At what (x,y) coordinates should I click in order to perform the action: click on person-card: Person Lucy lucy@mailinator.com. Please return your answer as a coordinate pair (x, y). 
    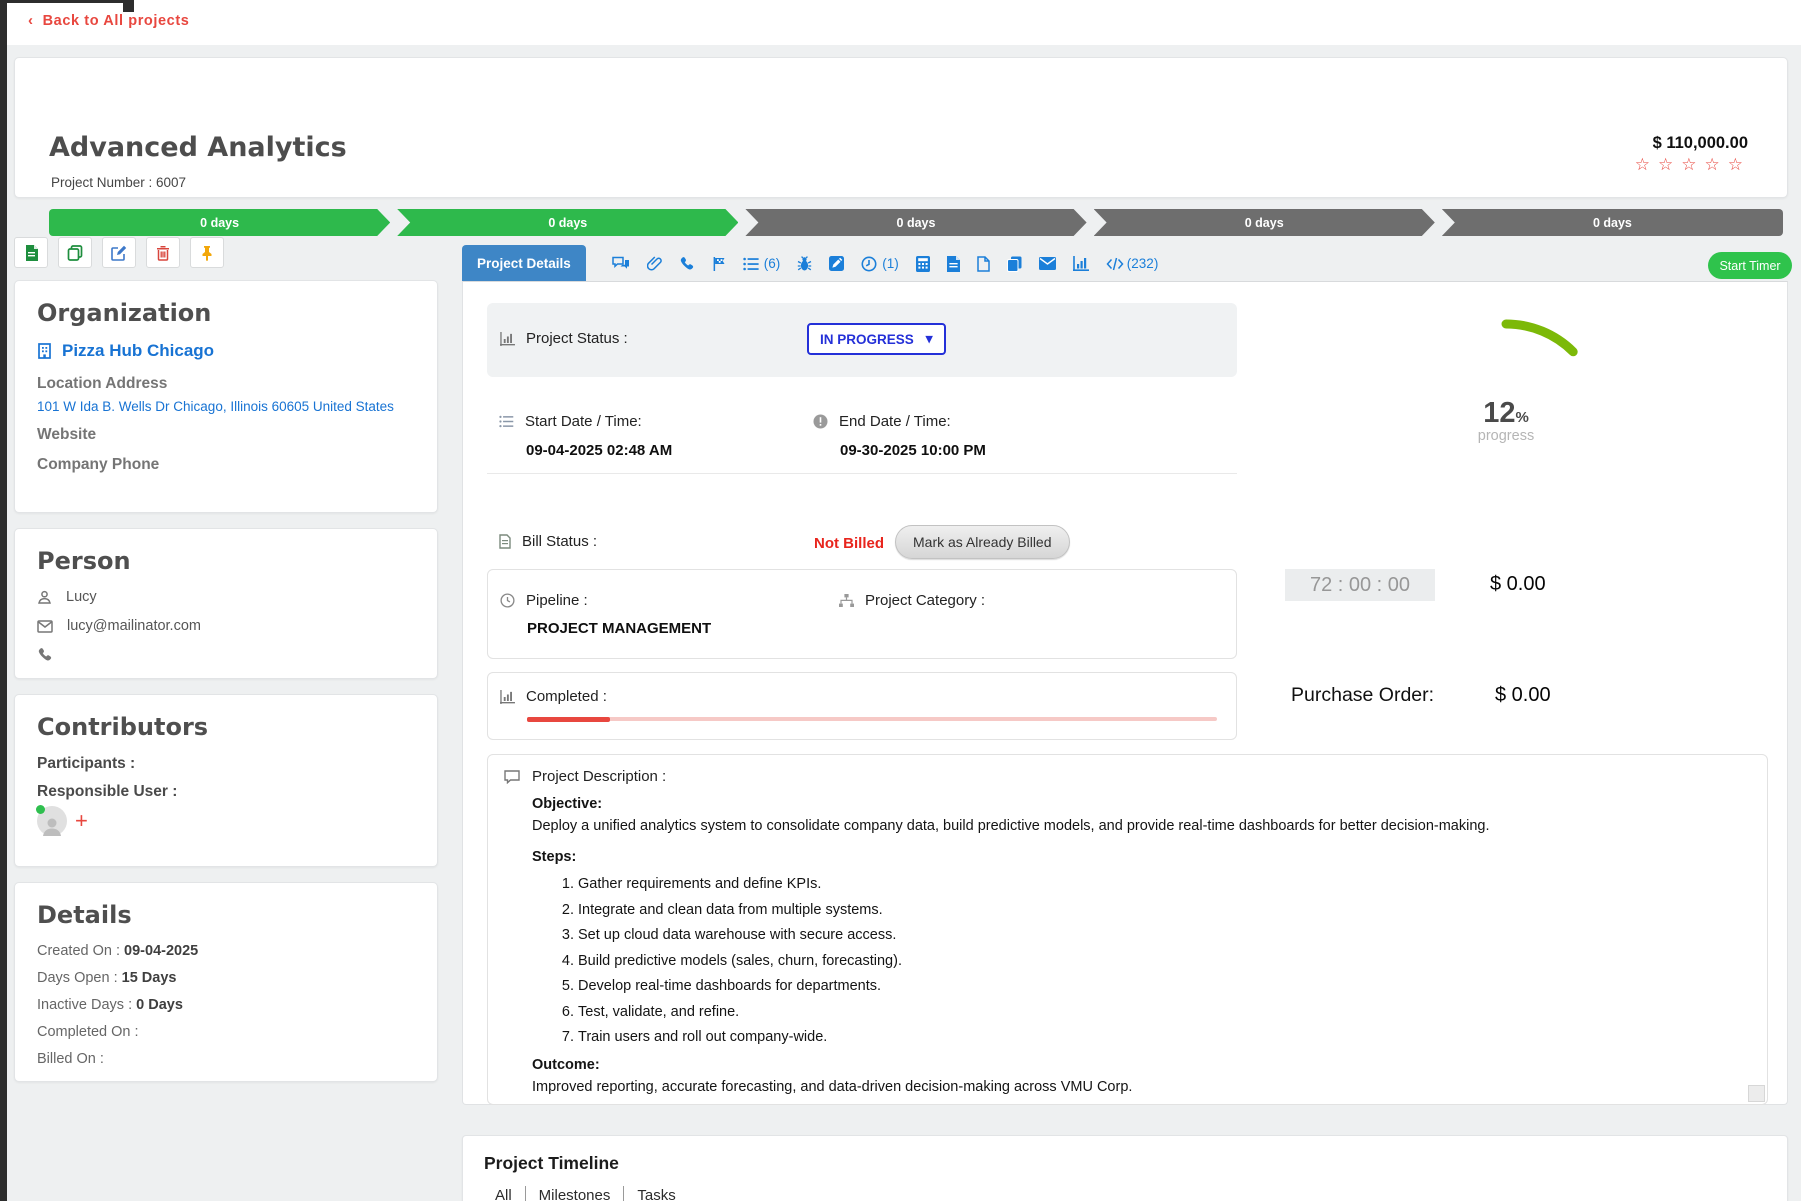
    Looking at the image, I should click on (226, 603).